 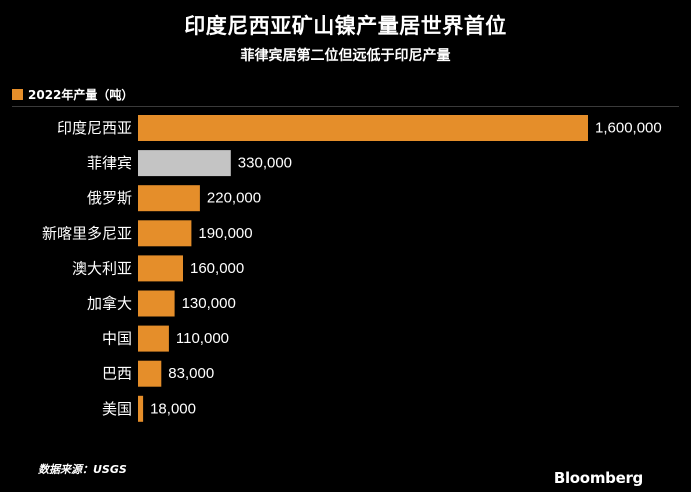 I want to click on category-label-2: 俄罗斯, so click(x=109, y=198).